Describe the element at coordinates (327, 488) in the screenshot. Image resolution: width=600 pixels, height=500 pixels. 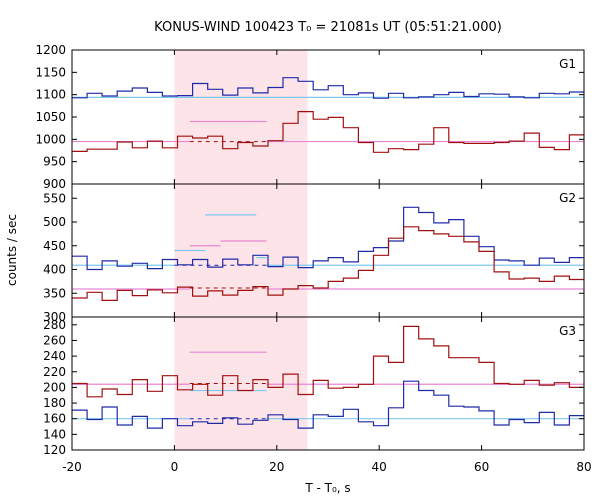
I see `x-axis-label: T - T₀, s` at that location.